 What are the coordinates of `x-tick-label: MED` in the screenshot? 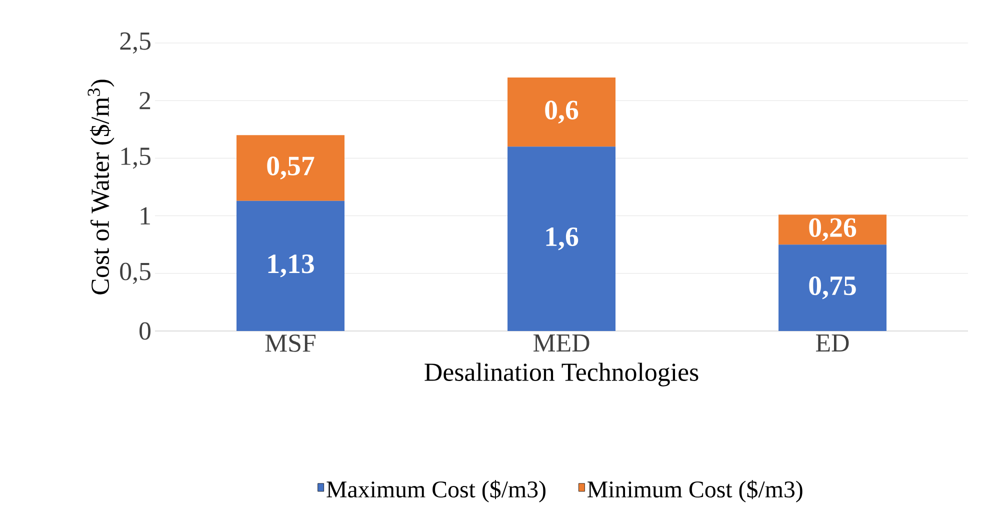 It's located at (561, 343).